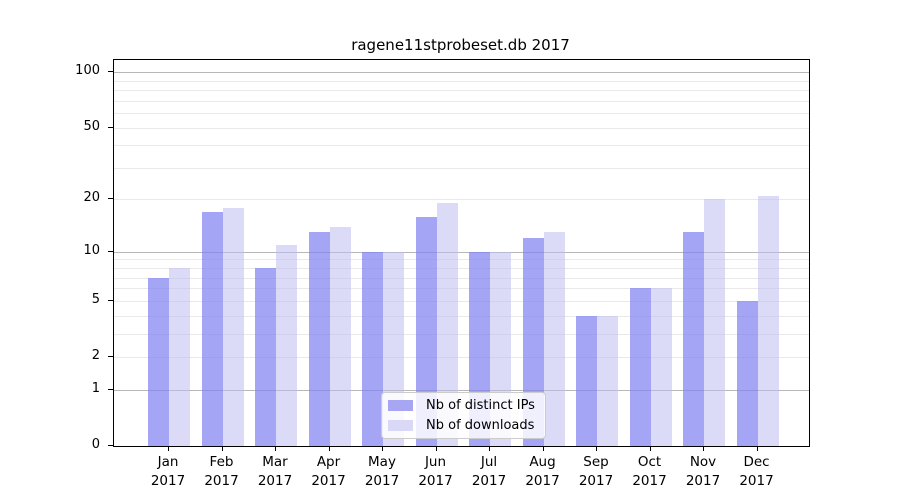 The width and height of the screenshot is (900, 500). What do you see at coordinates (757, 448) in the screenshot?
I see `x-tick-mark-dec` at bounding box center [757, 448].